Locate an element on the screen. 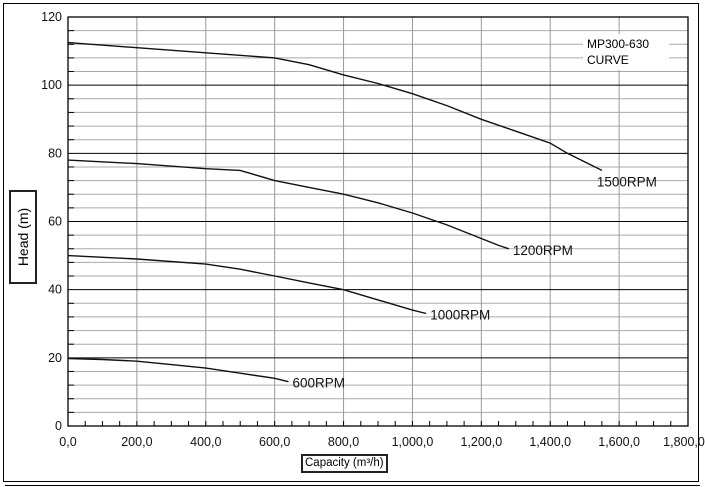  x-axis-label: Capacity (m³/h) is located at coordinates (344, 463).